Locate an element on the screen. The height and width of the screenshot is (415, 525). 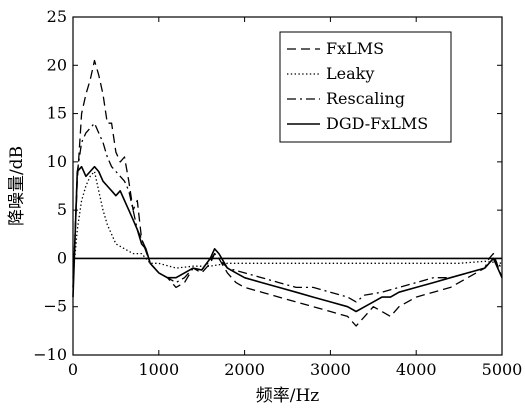
y-tick-label: 15 is located at coordinates (57, 113).